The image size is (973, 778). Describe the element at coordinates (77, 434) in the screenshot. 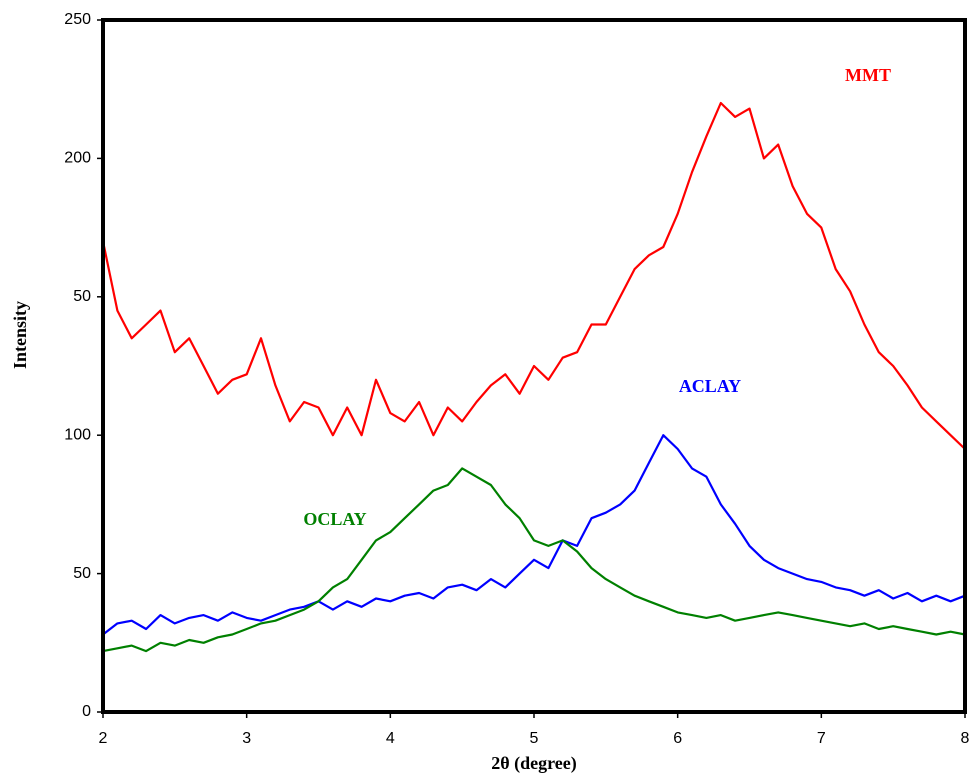

I see `y-tick-label: 100` at that location.